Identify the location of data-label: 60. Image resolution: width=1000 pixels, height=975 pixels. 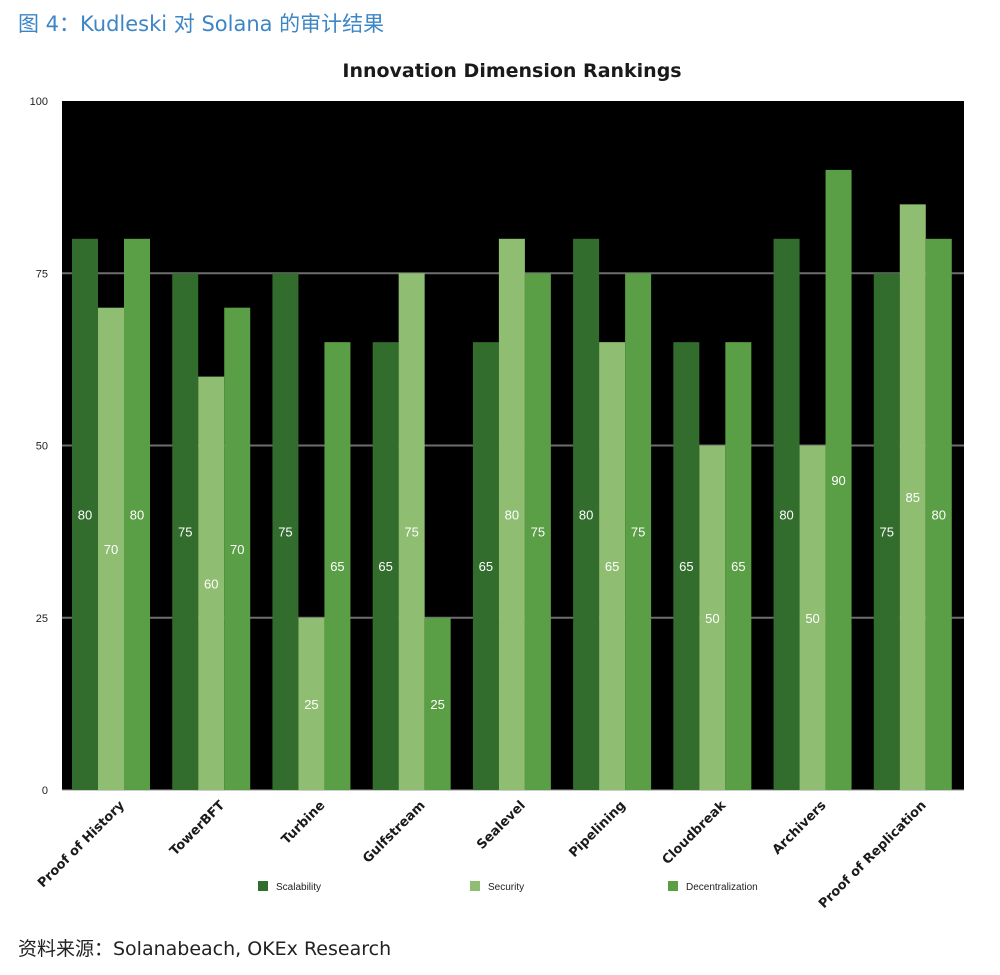
(211, 583).